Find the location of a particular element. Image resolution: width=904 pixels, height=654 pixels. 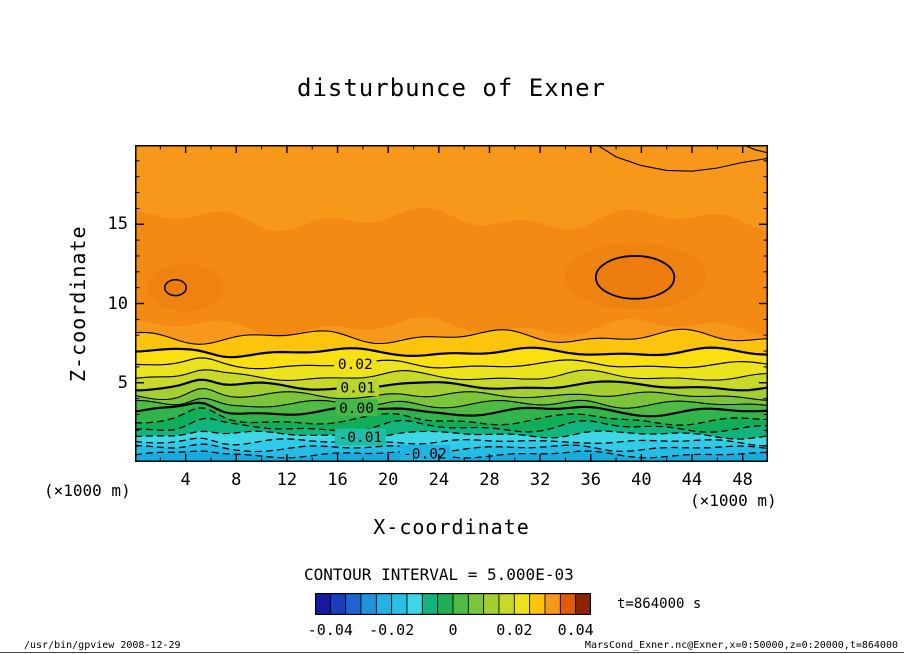

y-tick-label: 15 is located at coordinates (117, 224).